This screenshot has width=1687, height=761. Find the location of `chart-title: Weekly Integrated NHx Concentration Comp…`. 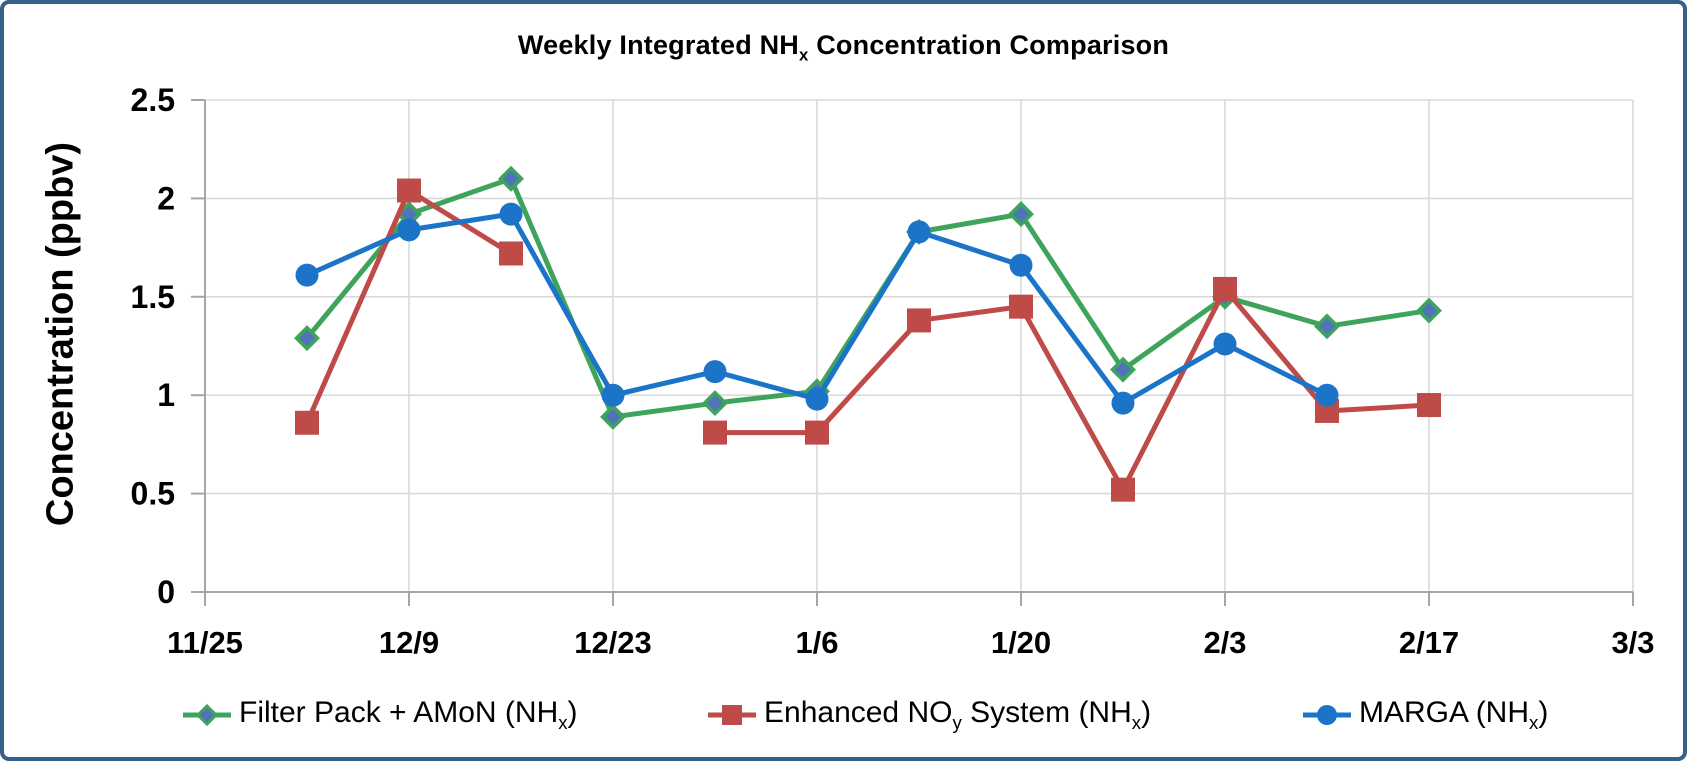

chart-title: Weekly Integrated NHx Concentration Comp… is located at coordinates (843, 47).